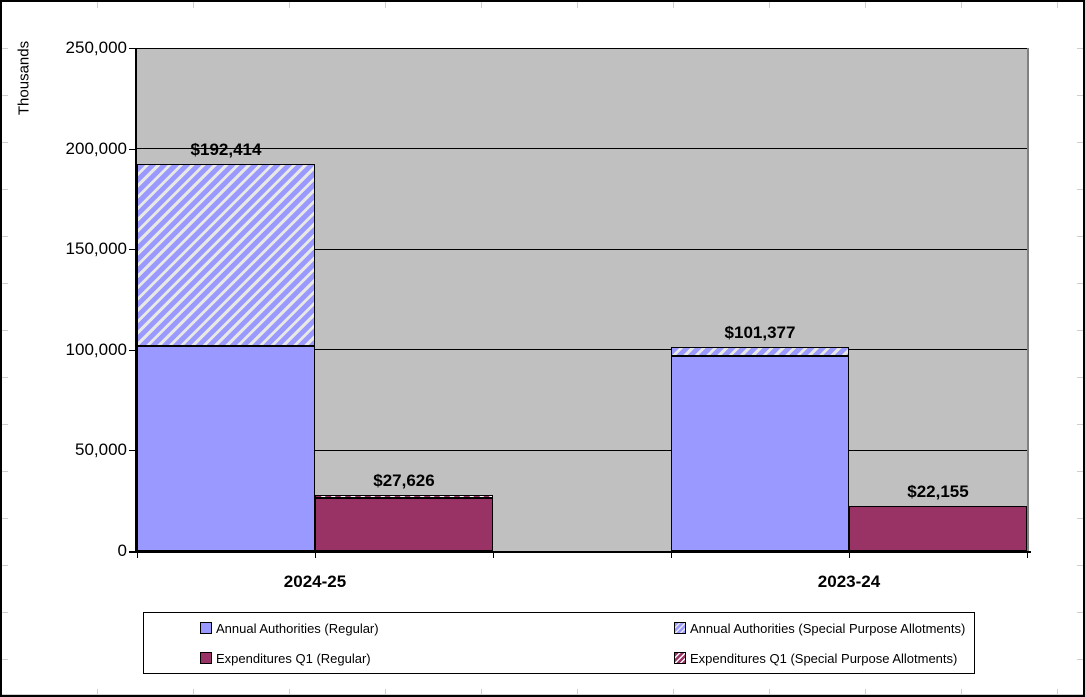  Describe the element at coordinates (580, 552) in the screenshot. I see `x-axis-line` at that location.